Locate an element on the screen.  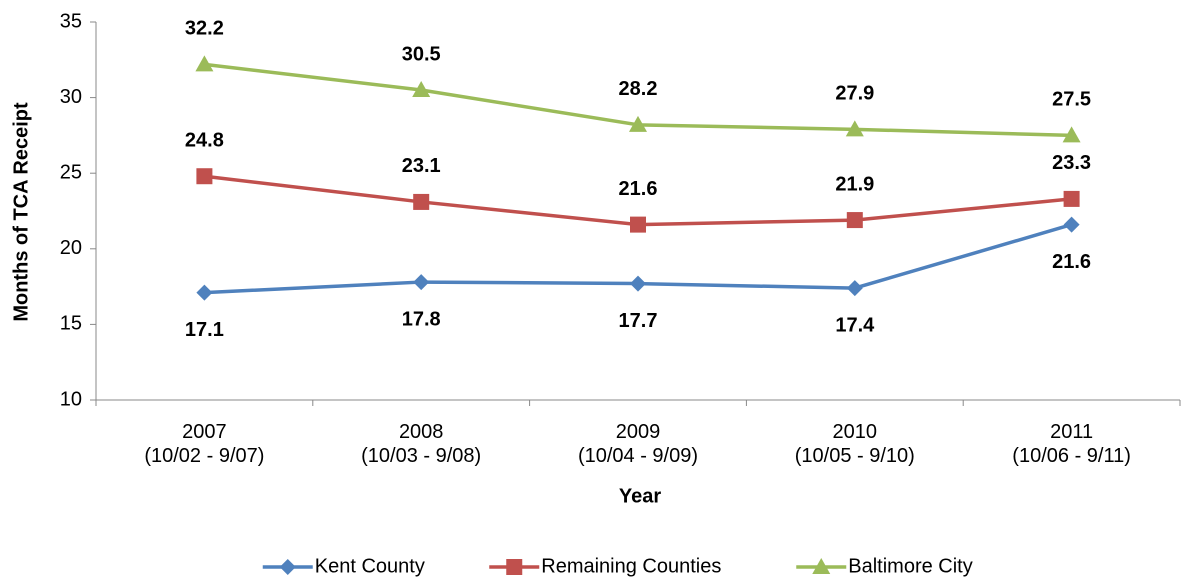
y-tick-label: 20 is located at coordinates (71, 248).